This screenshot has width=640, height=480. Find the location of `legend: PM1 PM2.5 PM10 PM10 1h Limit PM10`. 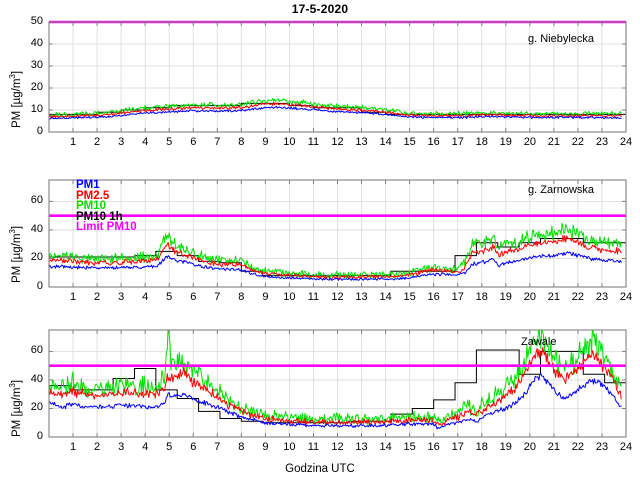

legend: PM1 PM2.5 PM10 PM10 1h Limit PM10 is located at coordinates (106, 206).